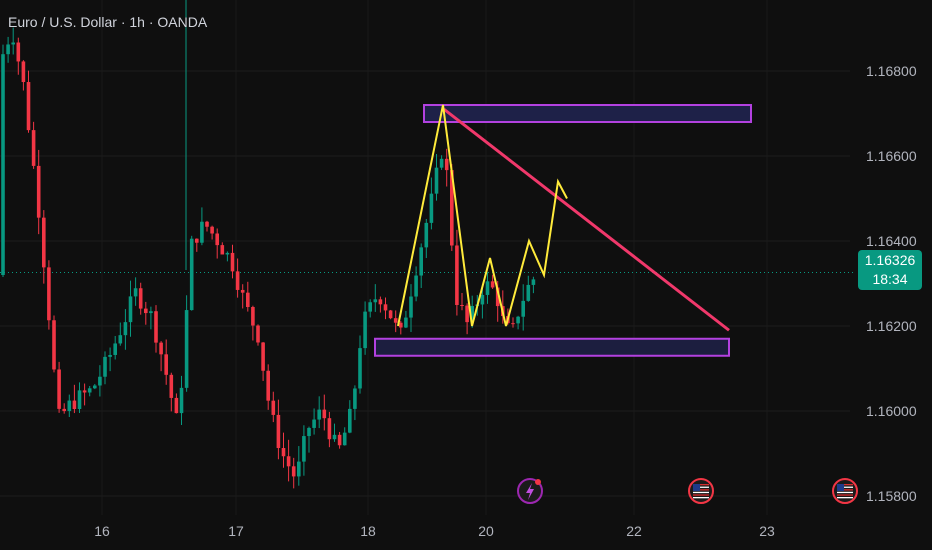 This screenshot has width=932, height=550. I want to click on event-markers, so click(687, 491).